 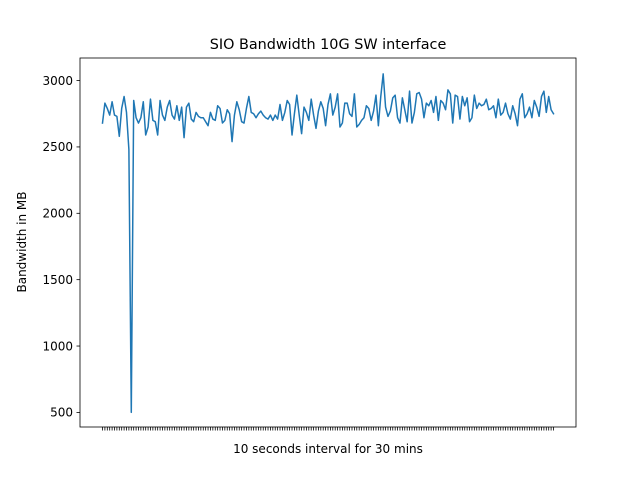 I want to click on y-tick-label: 1500, so click(x=57, y=280).